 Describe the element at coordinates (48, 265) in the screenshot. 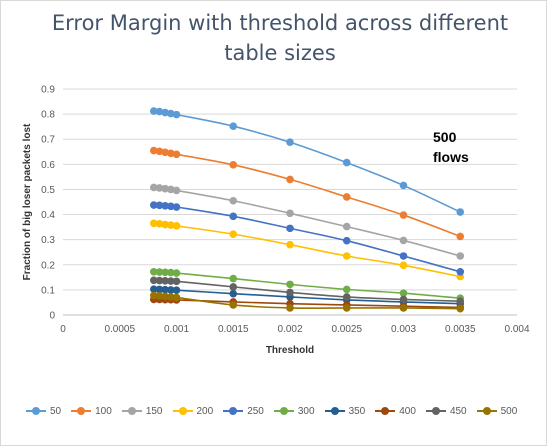

I see `y-tick-label: 0.2` at that location.